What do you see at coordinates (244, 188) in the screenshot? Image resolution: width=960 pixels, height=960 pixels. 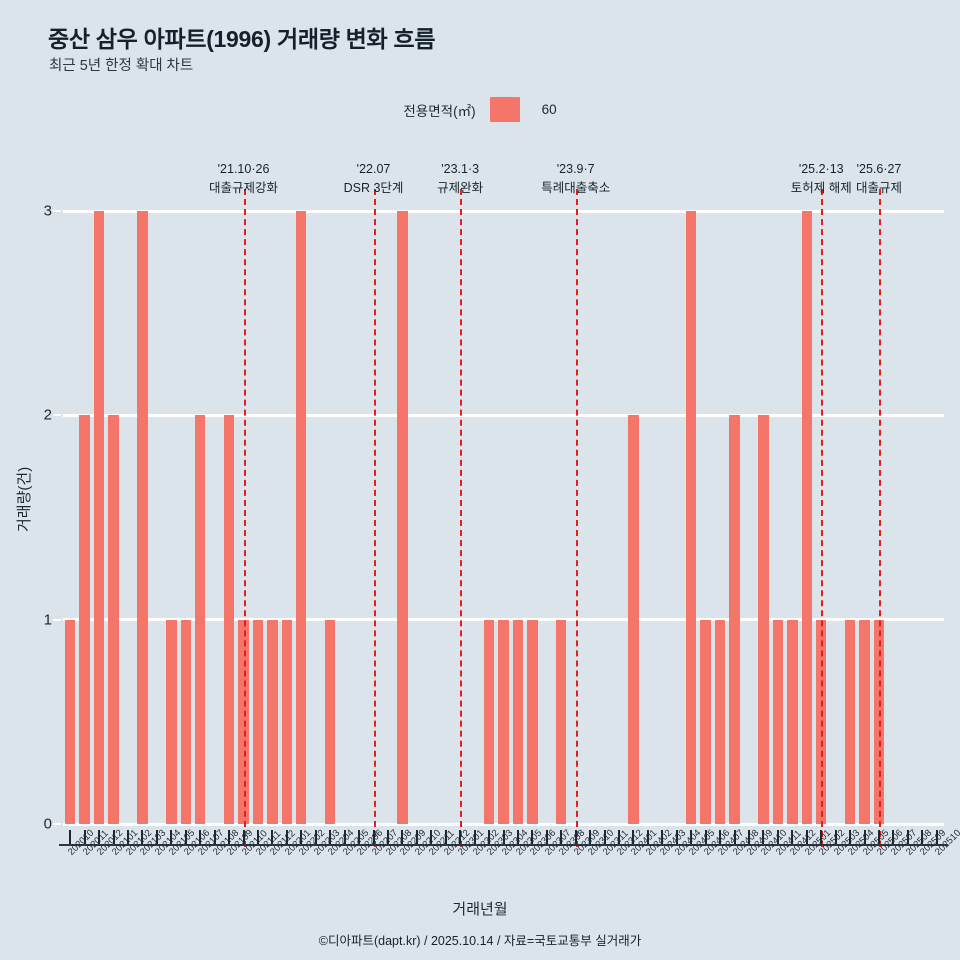 I see `annotation-label: 대출규제강화` at bounding box center [244, 188].